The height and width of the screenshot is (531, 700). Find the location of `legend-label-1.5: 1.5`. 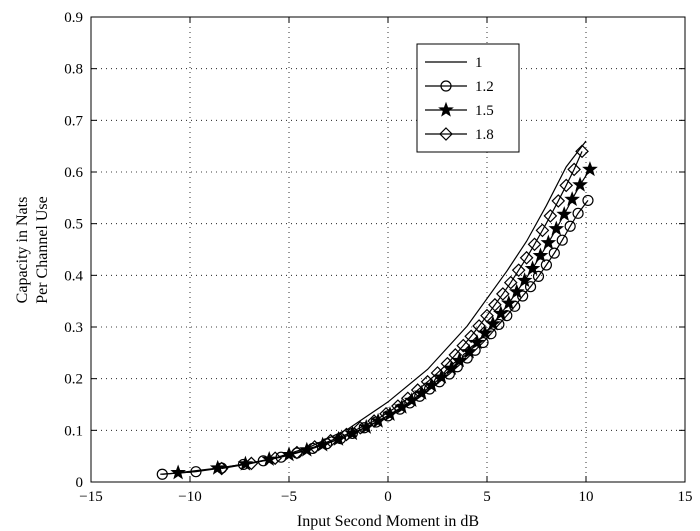

legend-label-1.5: 1.5 is located at coordinates (484, 111).